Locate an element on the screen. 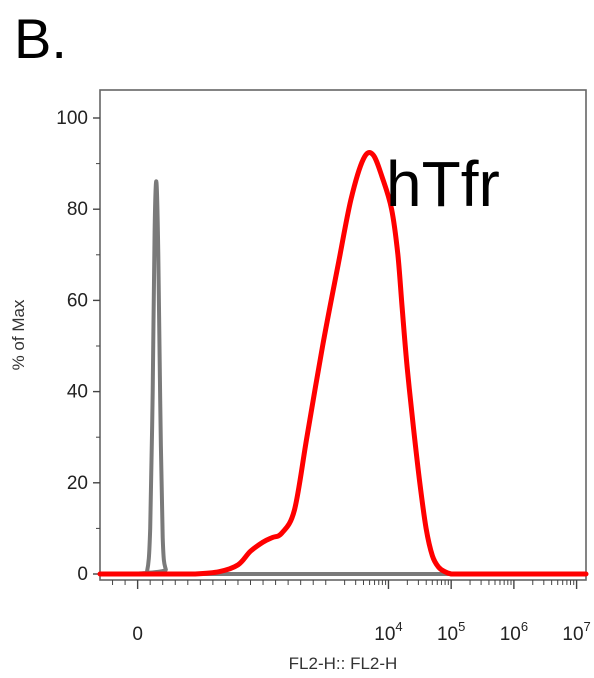 The image size is (594, 678). x-tick-label-exponent: 4 is located at coordinates (398, 626).